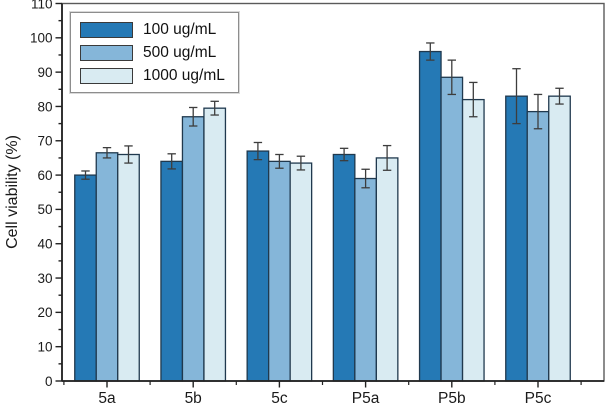 This screenshot has height=410, width=611. What do you see at coordinates (184, 75) in the screenshot?
I see `legend-label-1000: 1000 ug/mL` at bounding box center [184, 75].